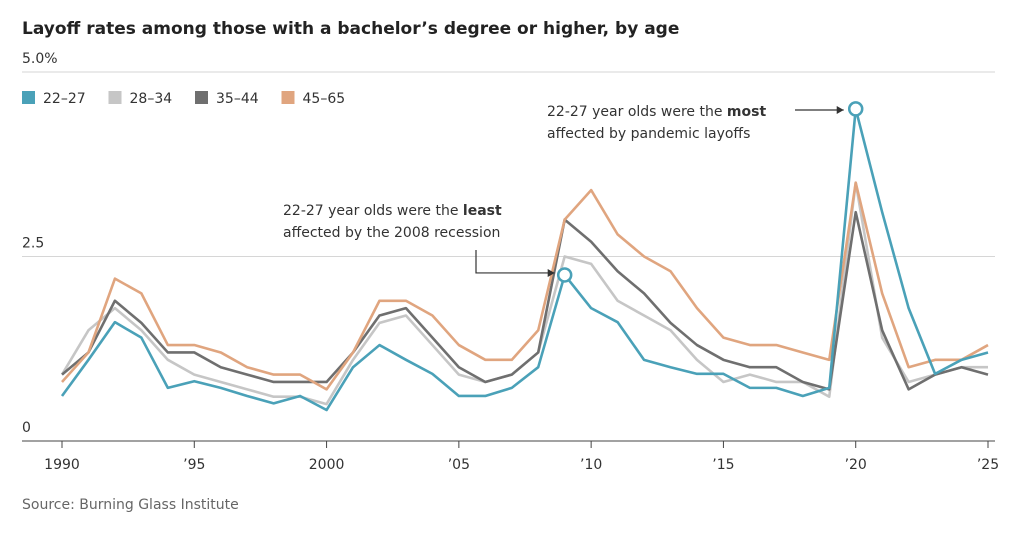  I want to click on annotation-text: affected by the 2008 recession, so click(391, 233).